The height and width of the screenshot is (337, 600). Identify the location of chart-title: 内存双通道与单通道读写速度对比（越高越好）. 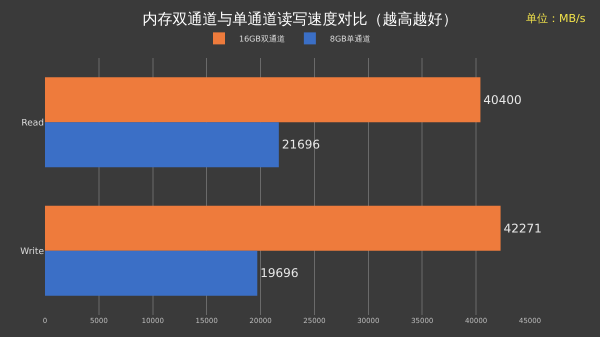
(300, 19).